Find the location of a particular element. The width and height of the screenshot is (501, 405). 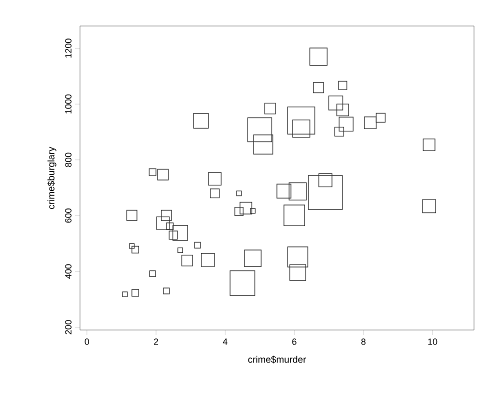

x-tick-label: 6 is located at coordinates (294, 341).